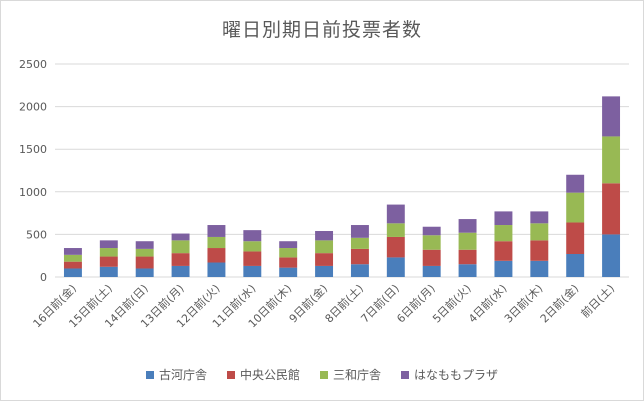 This screenshot has height=401, width=644. Describe the element at coordinates (308, 303) in the screenshot. I see `x-tick-label: 9日前(金)` at that location.